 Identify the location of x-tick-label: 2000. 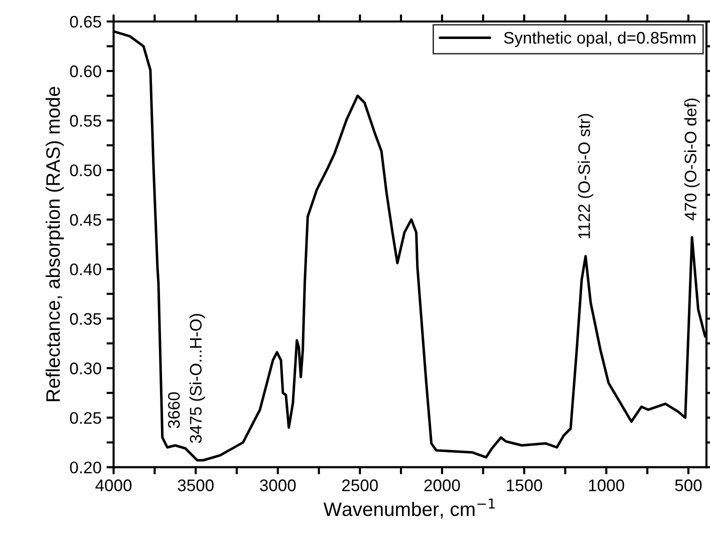
(442, 485).